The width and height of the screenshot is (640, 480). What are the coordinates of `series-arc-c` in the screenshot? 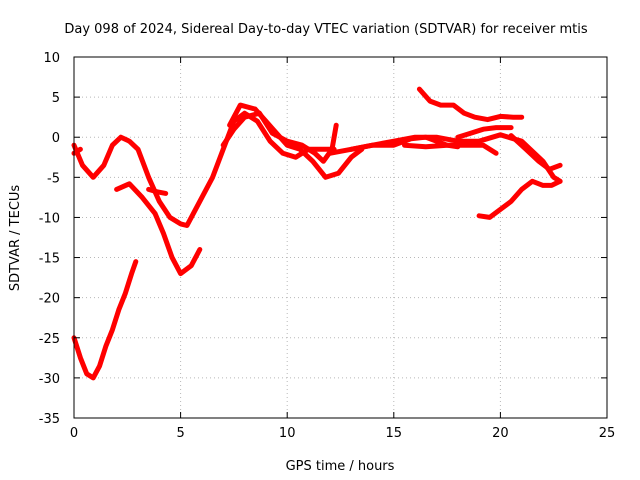 It's located at (296, 141).